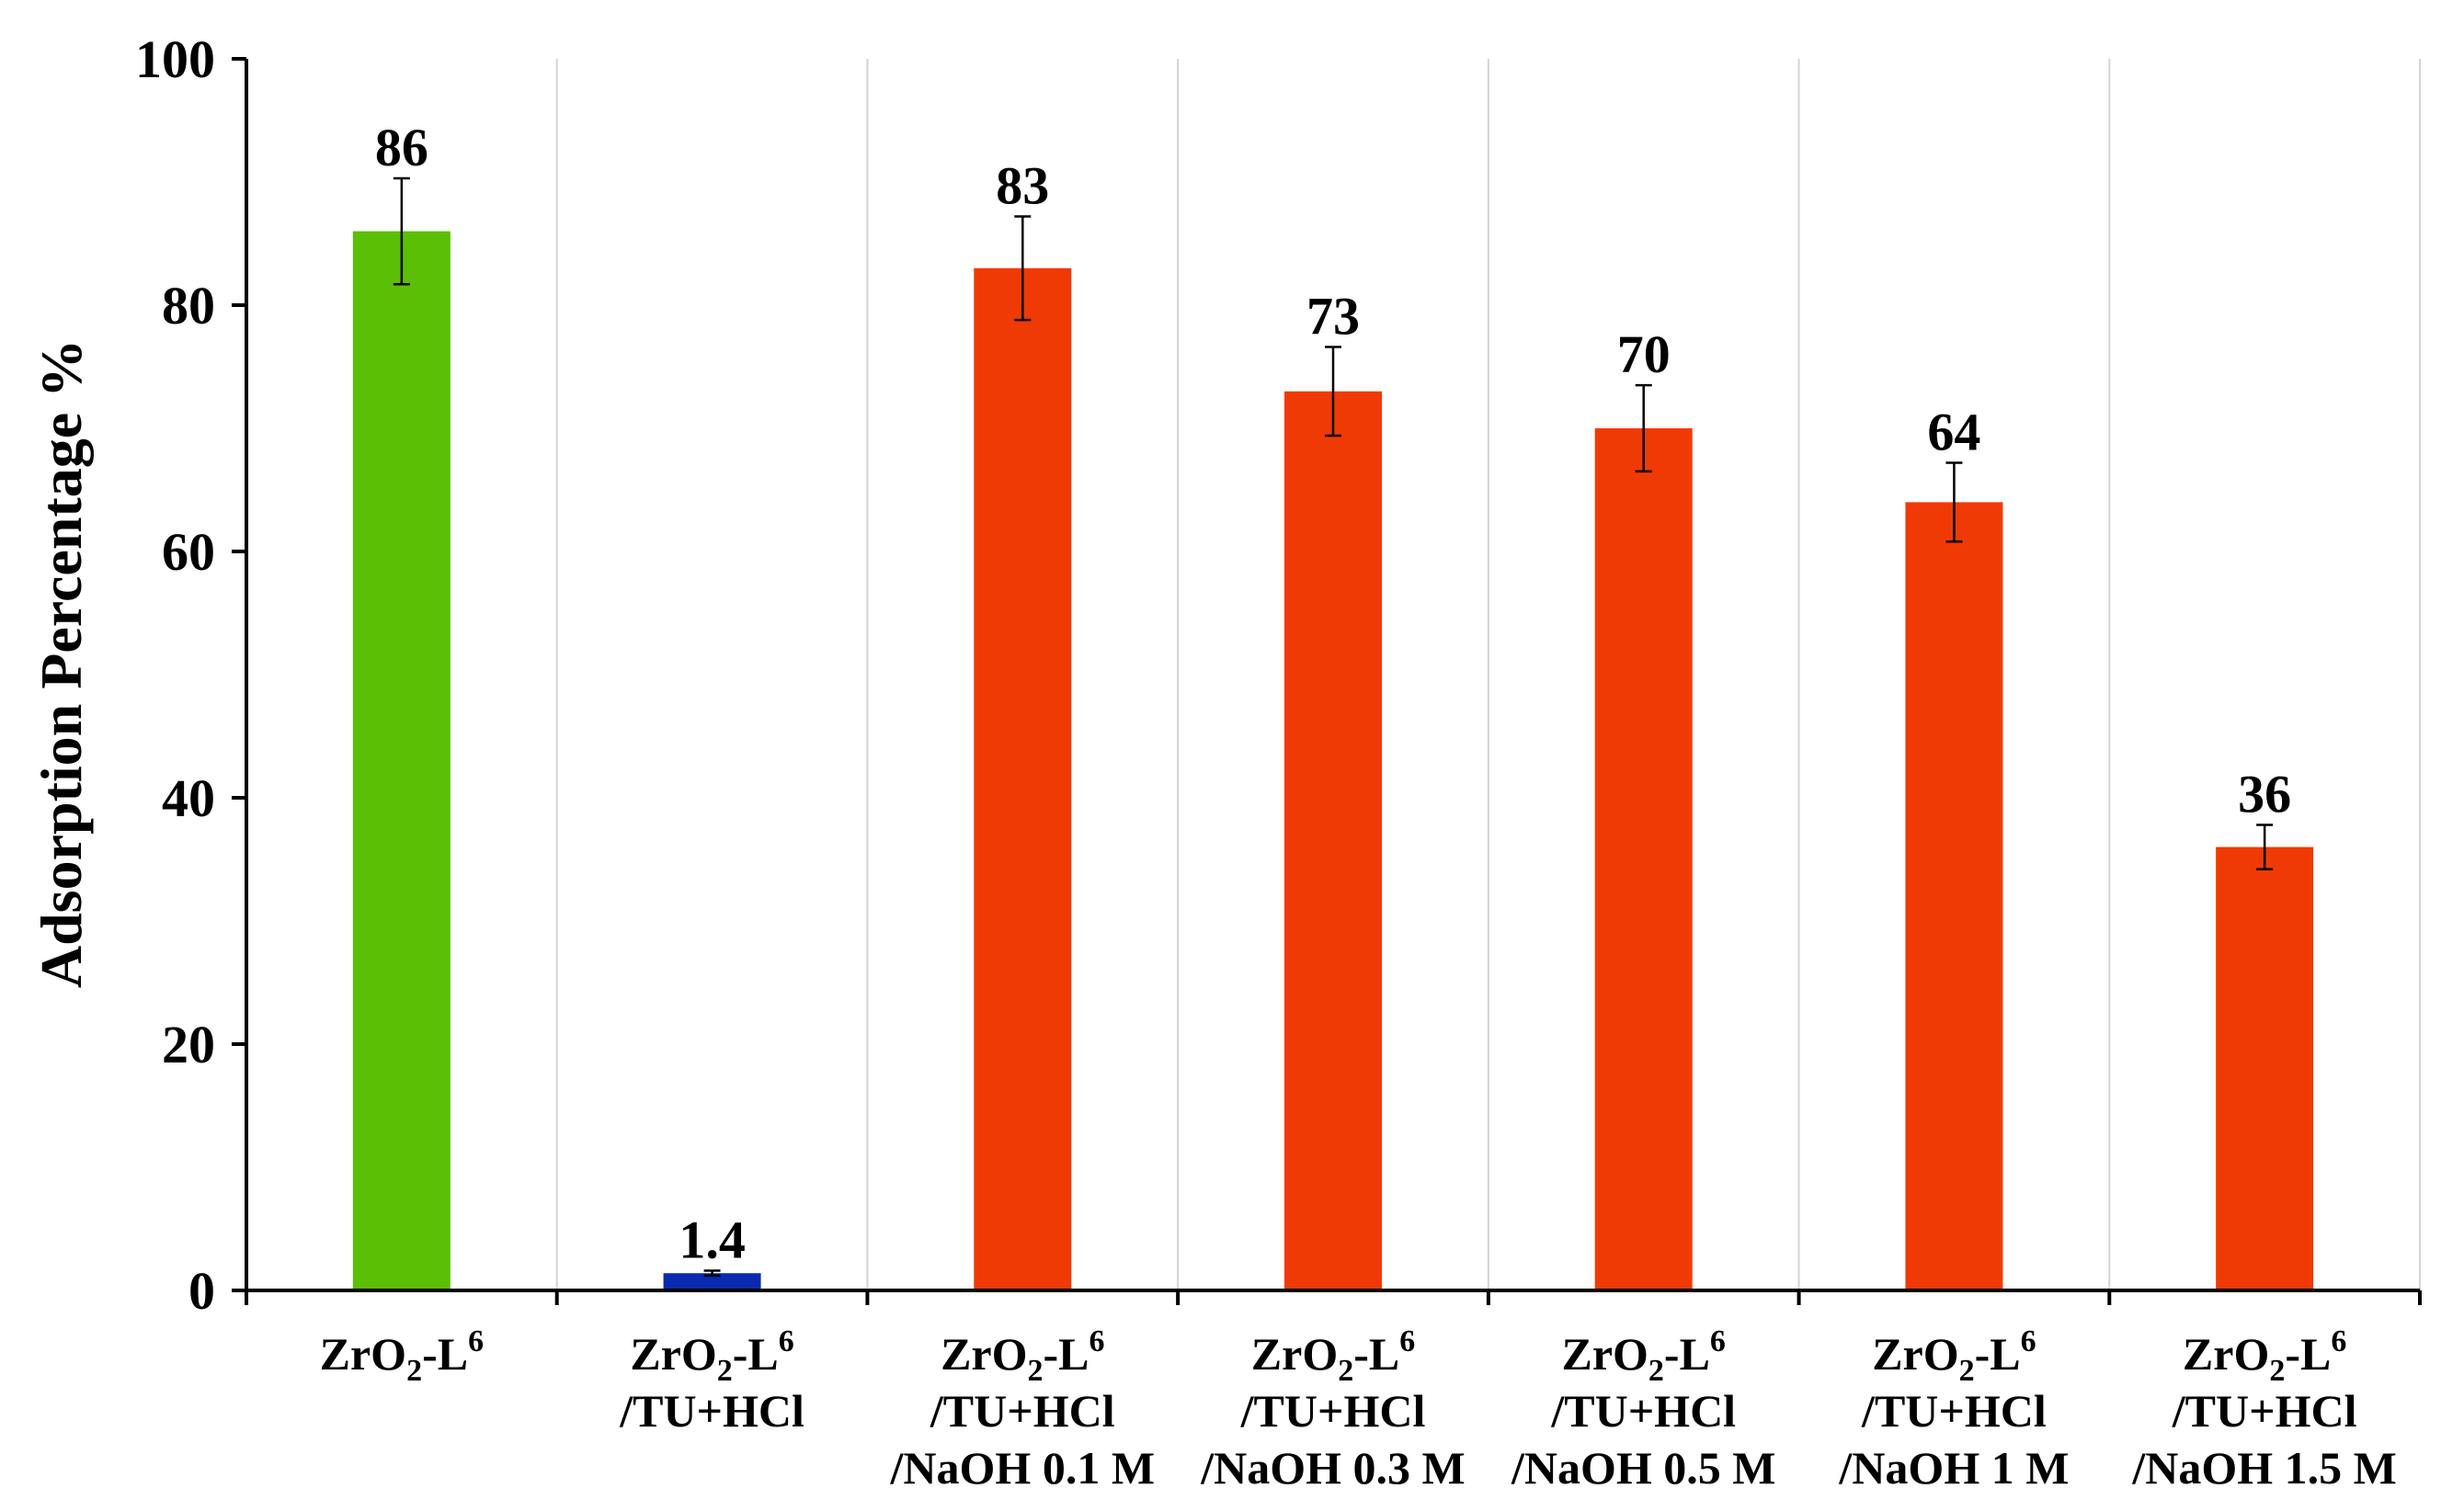  What do you see at coordinates (711, 1380) in the screenshot?
I see `x-tick-label: ZrO2-L6/TU+HCl` at bounding box center [711, 1380].